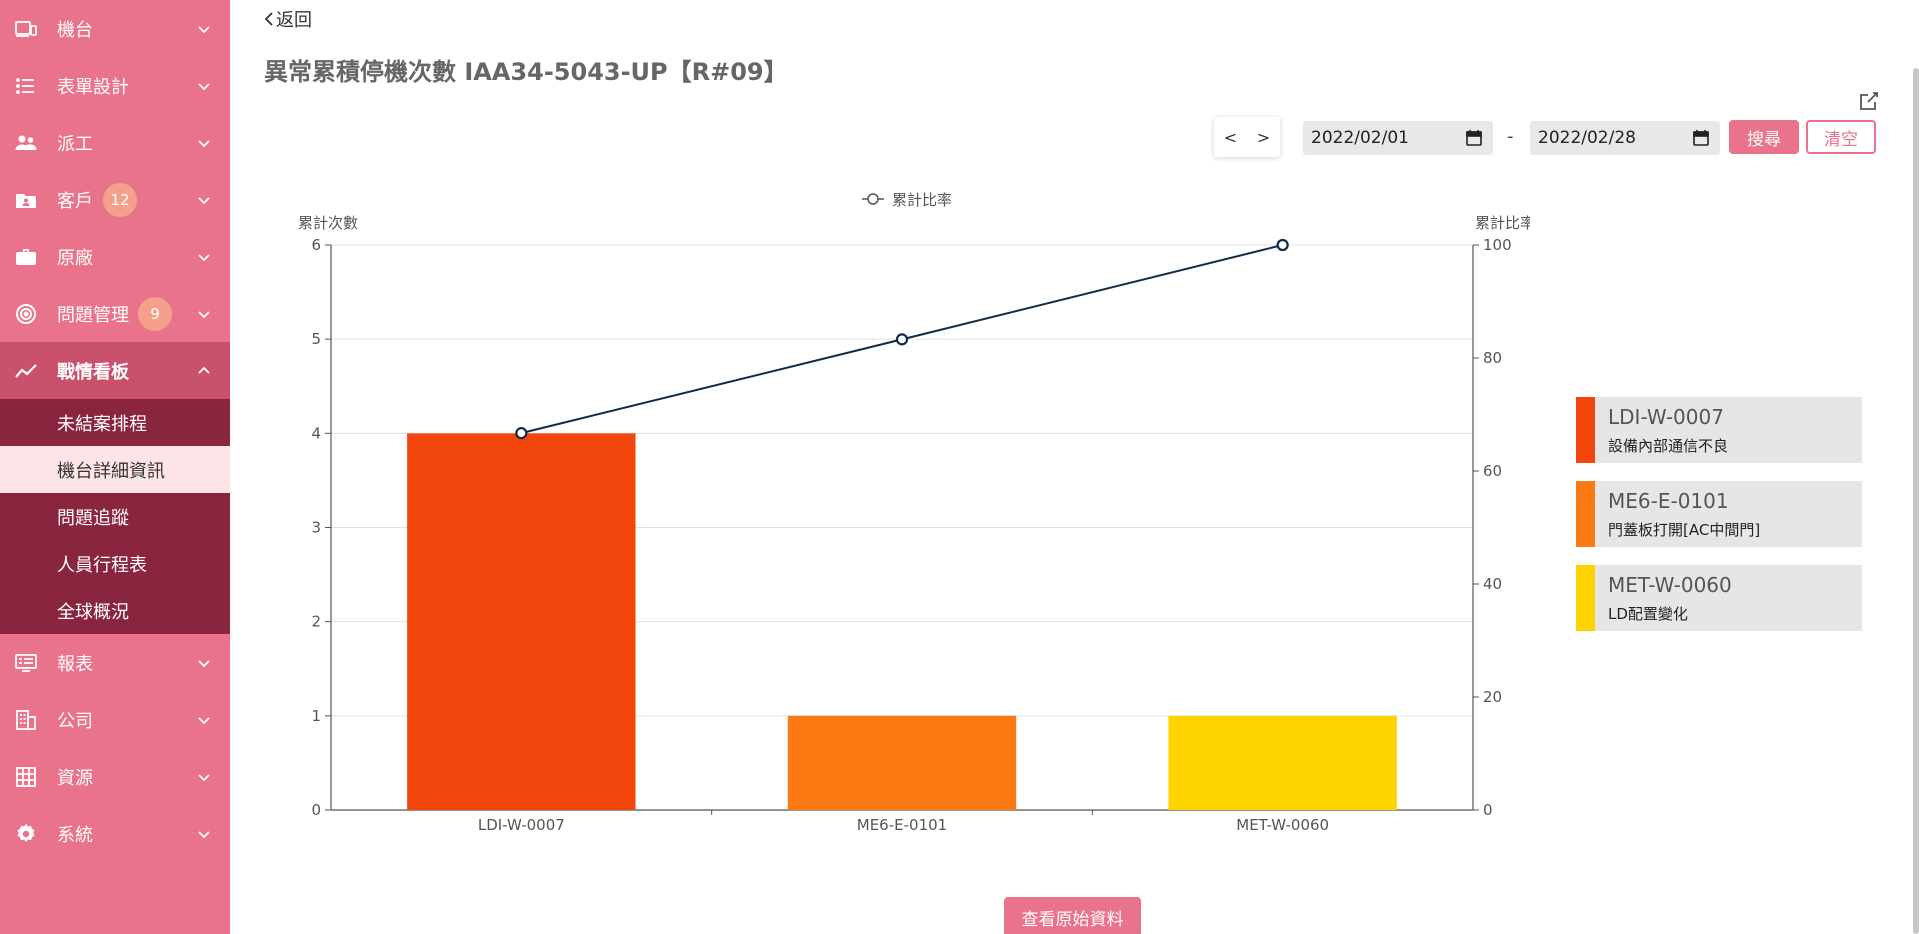 The height and width of the screenshot is (934, 1919). I want to click on y-right-tick-label: 60, so click(1492, 471).